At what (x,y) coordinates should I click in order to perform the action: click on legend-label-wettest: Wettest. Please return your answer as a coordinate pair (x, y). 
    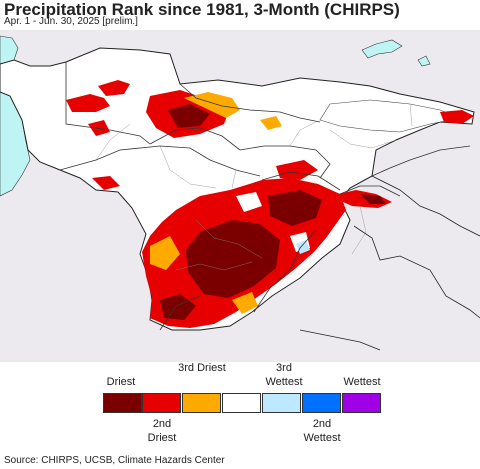
    Looking at the image, I should click on (362, 382).